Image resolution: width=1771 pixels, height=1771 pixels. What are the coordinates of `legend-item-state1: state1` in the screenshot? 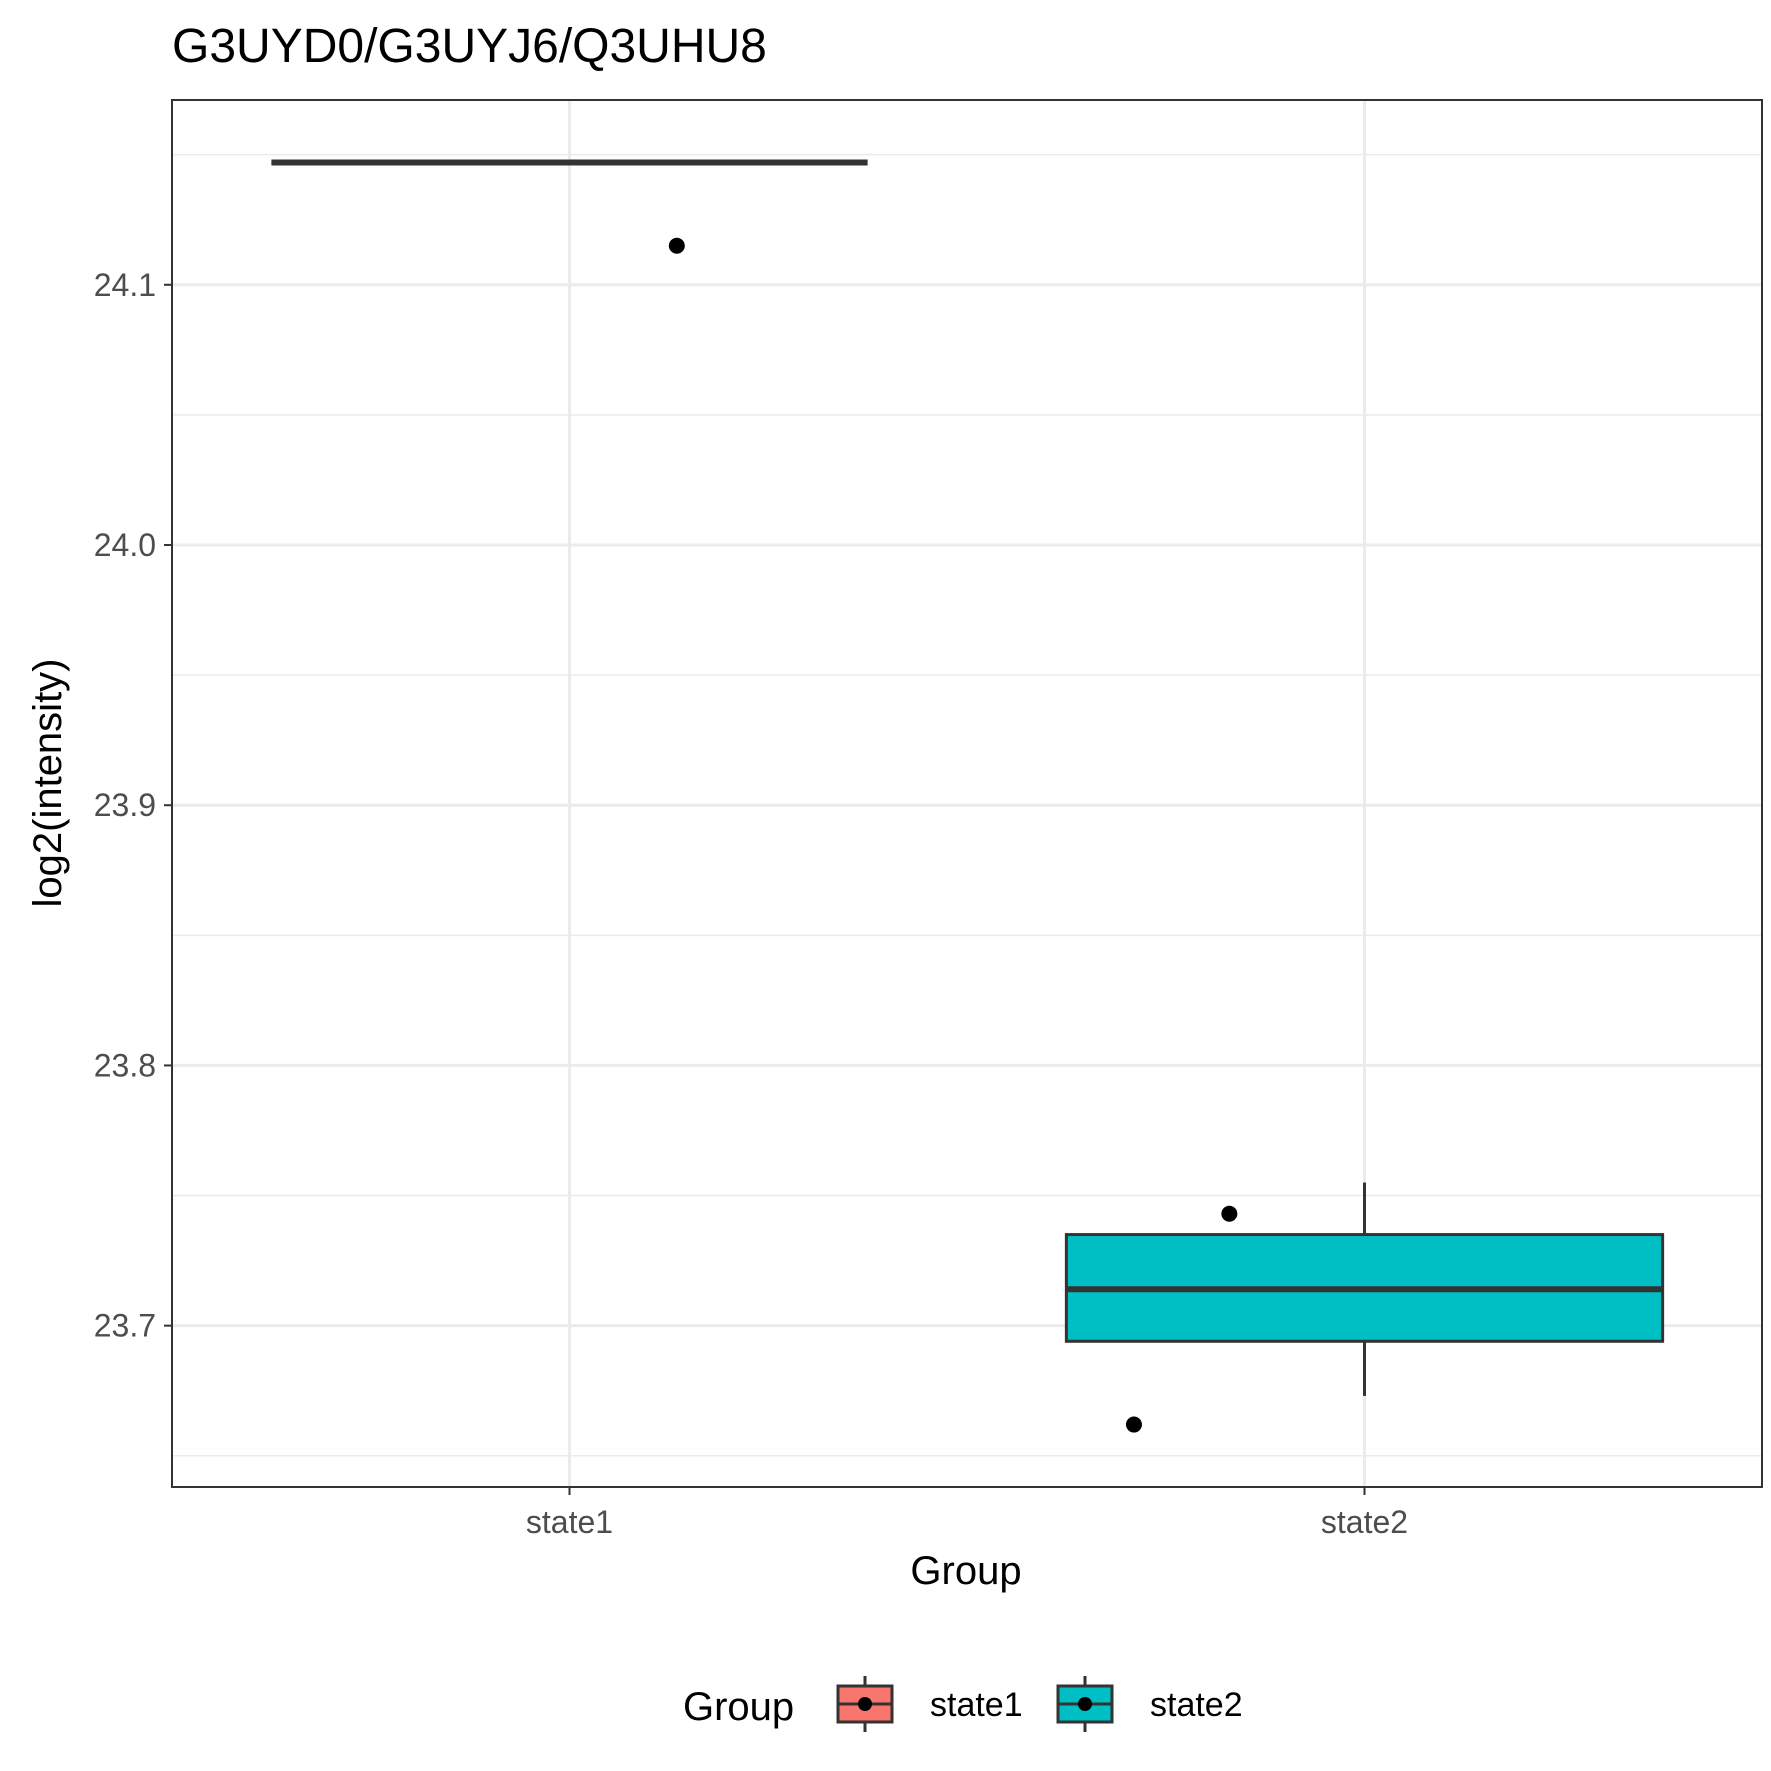 It's located at (929, 1704).